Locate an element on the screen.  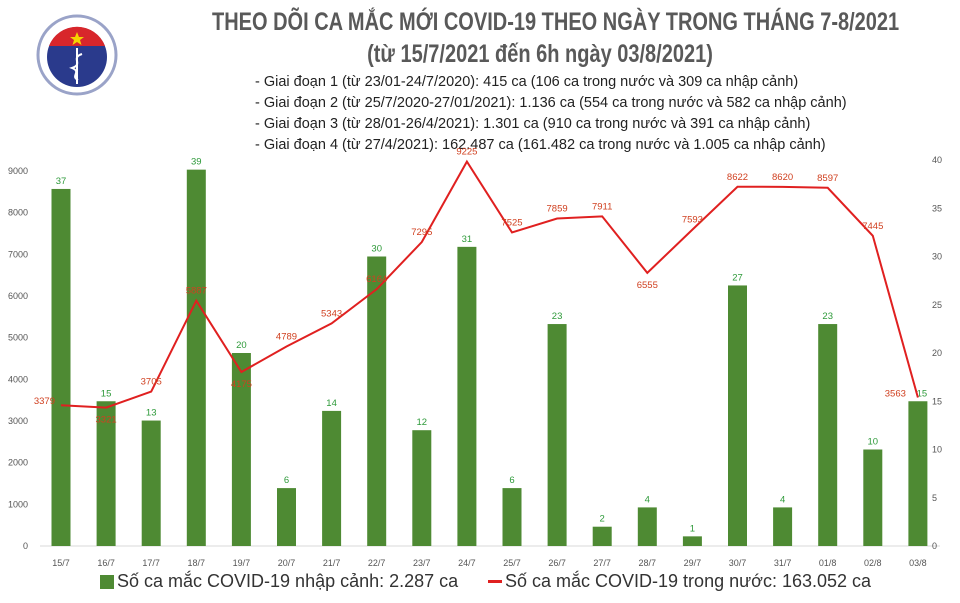
x-axis-tick: 19/7 is located at coordinates (242, 563).